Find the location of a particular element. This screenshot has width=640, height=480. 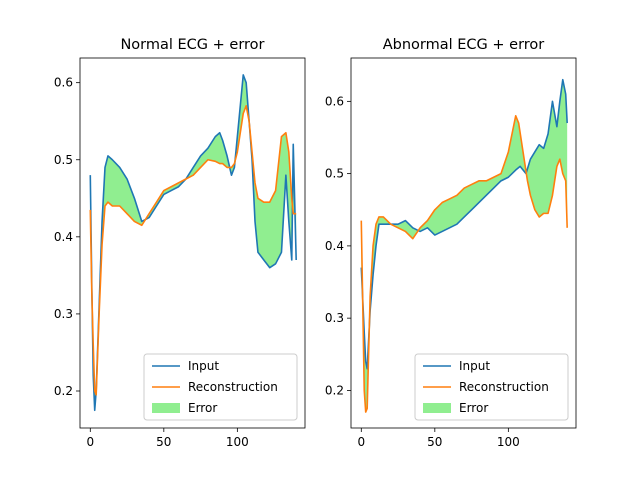

chart-title: Normal ECG + error is located at coordinates (192, 45).